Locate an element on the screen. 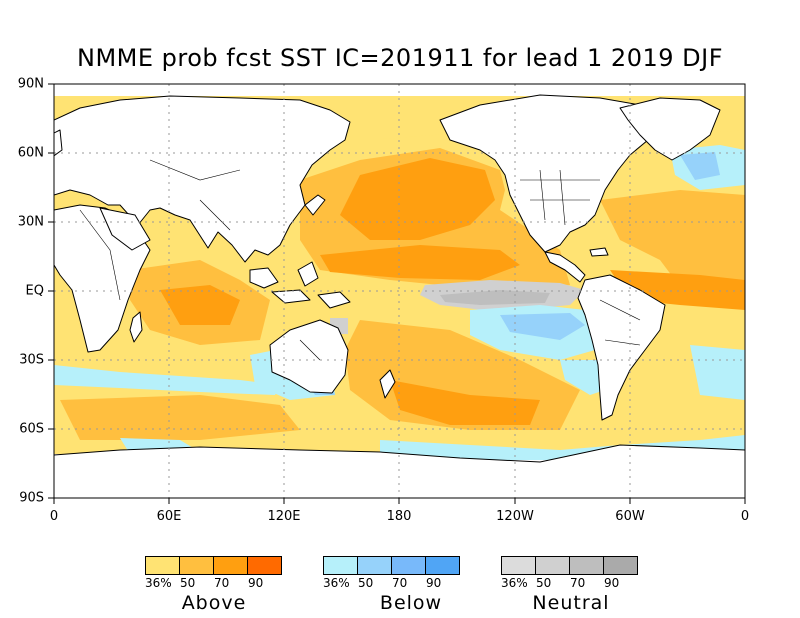  below-tick-1: 36% is located at coordinates (336, 583).